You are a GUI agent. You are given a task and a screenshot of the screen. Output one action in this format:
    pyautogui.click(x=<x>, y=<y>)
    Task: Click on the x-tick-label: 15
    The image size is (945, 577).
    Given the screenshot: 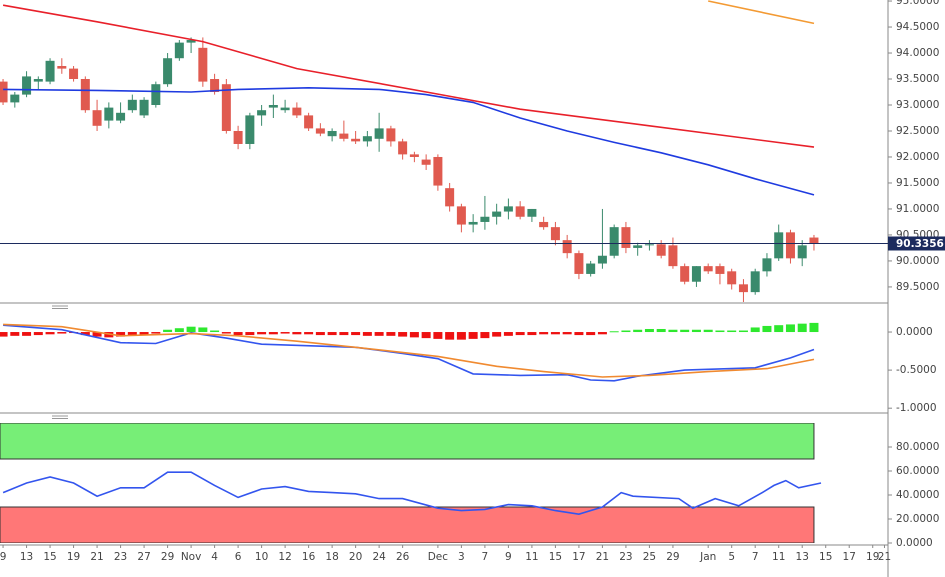 What is the action you would take?
    pyautogui.click(x=49, y=557)
    